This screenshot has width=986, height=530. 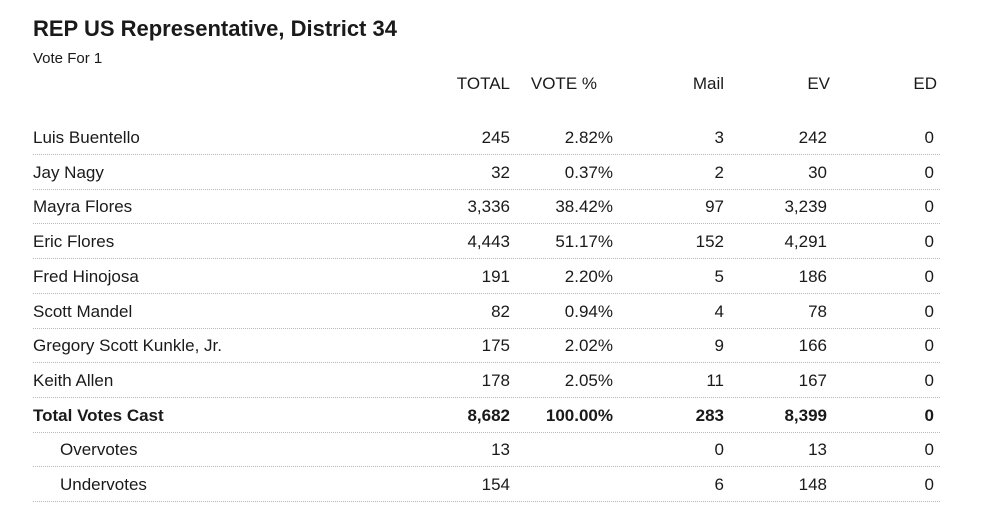 I want to click on cell: 100.00%, so click(x=579, y=415).